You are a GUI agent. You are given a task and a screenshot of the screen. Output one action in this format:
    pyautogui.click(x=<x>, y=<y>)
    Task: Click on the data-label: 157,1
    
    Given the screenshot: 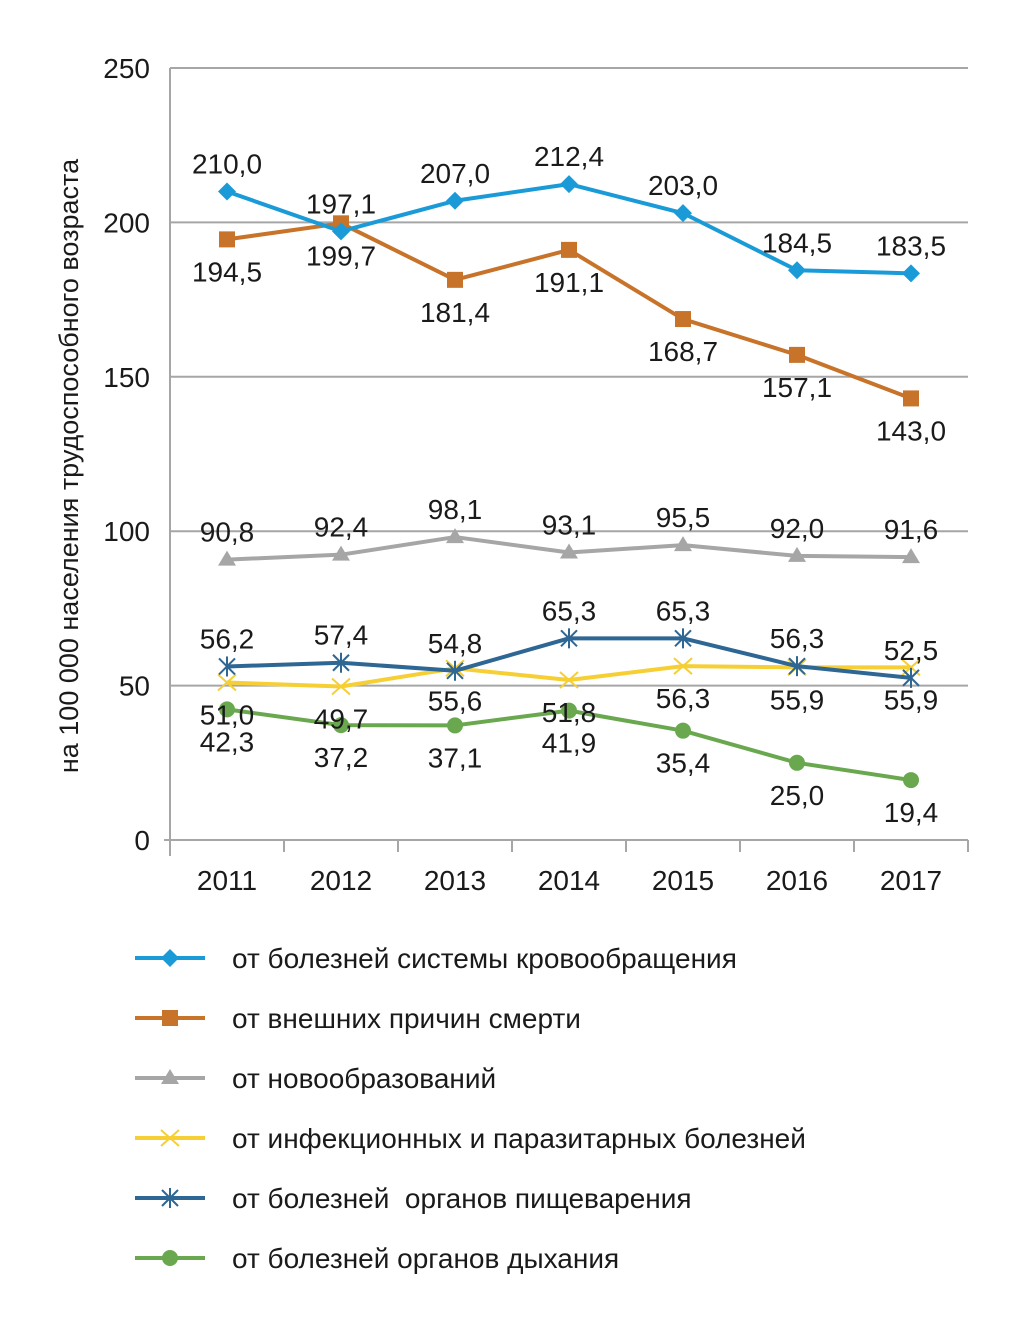 What is the action you would take?
    pyautogui.click(x=797, y=387)
    